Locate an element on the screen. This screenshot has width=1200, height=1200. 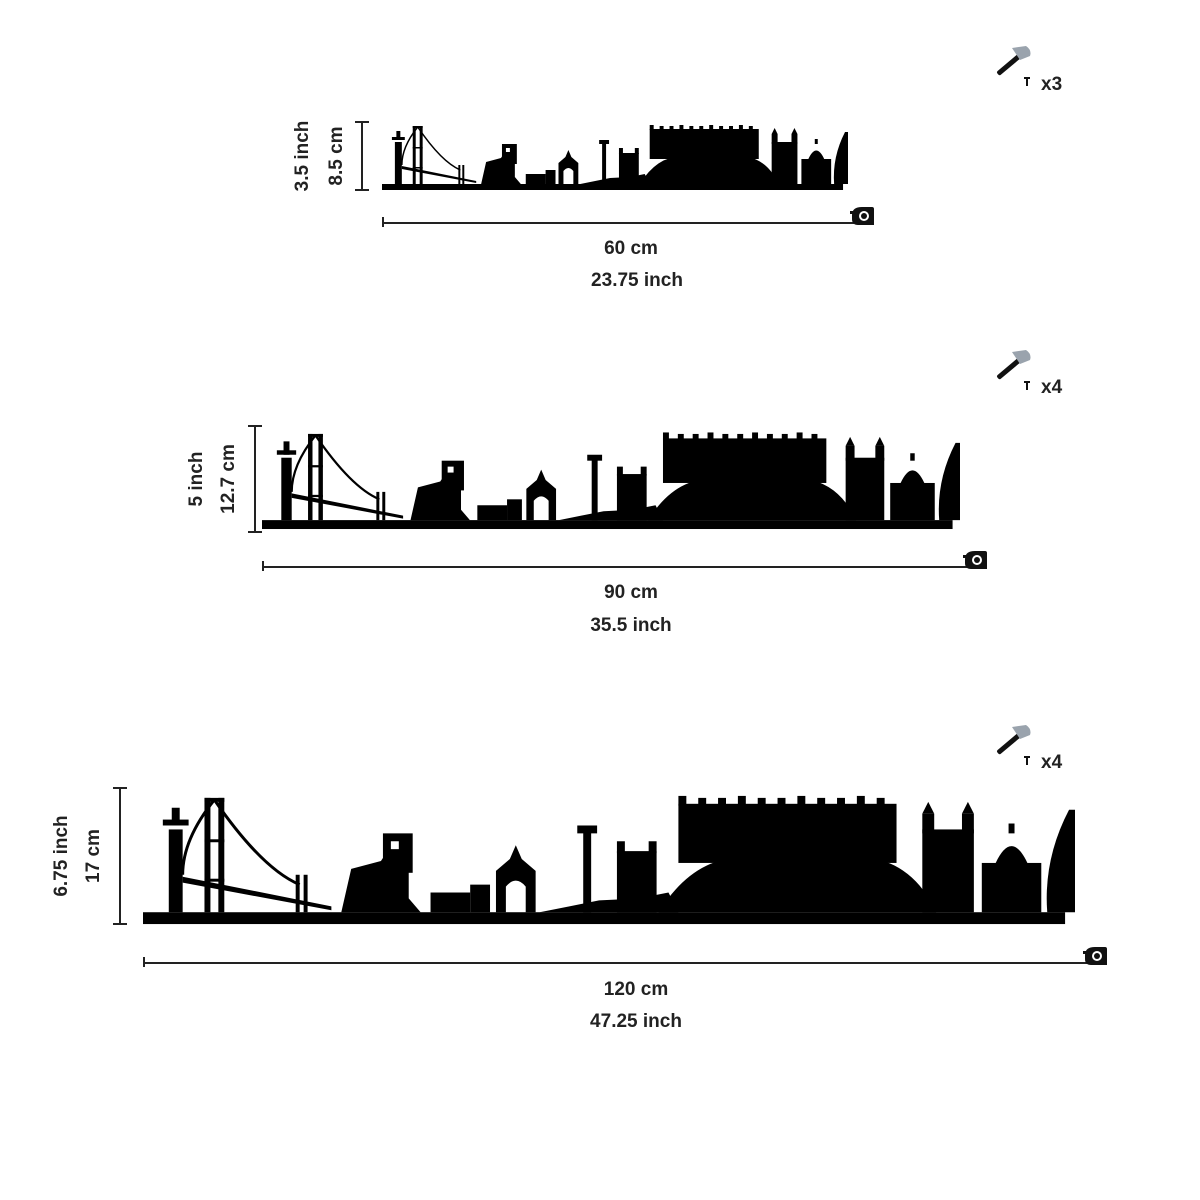
nail-count: x3 is located at coordinates (1052, 84).